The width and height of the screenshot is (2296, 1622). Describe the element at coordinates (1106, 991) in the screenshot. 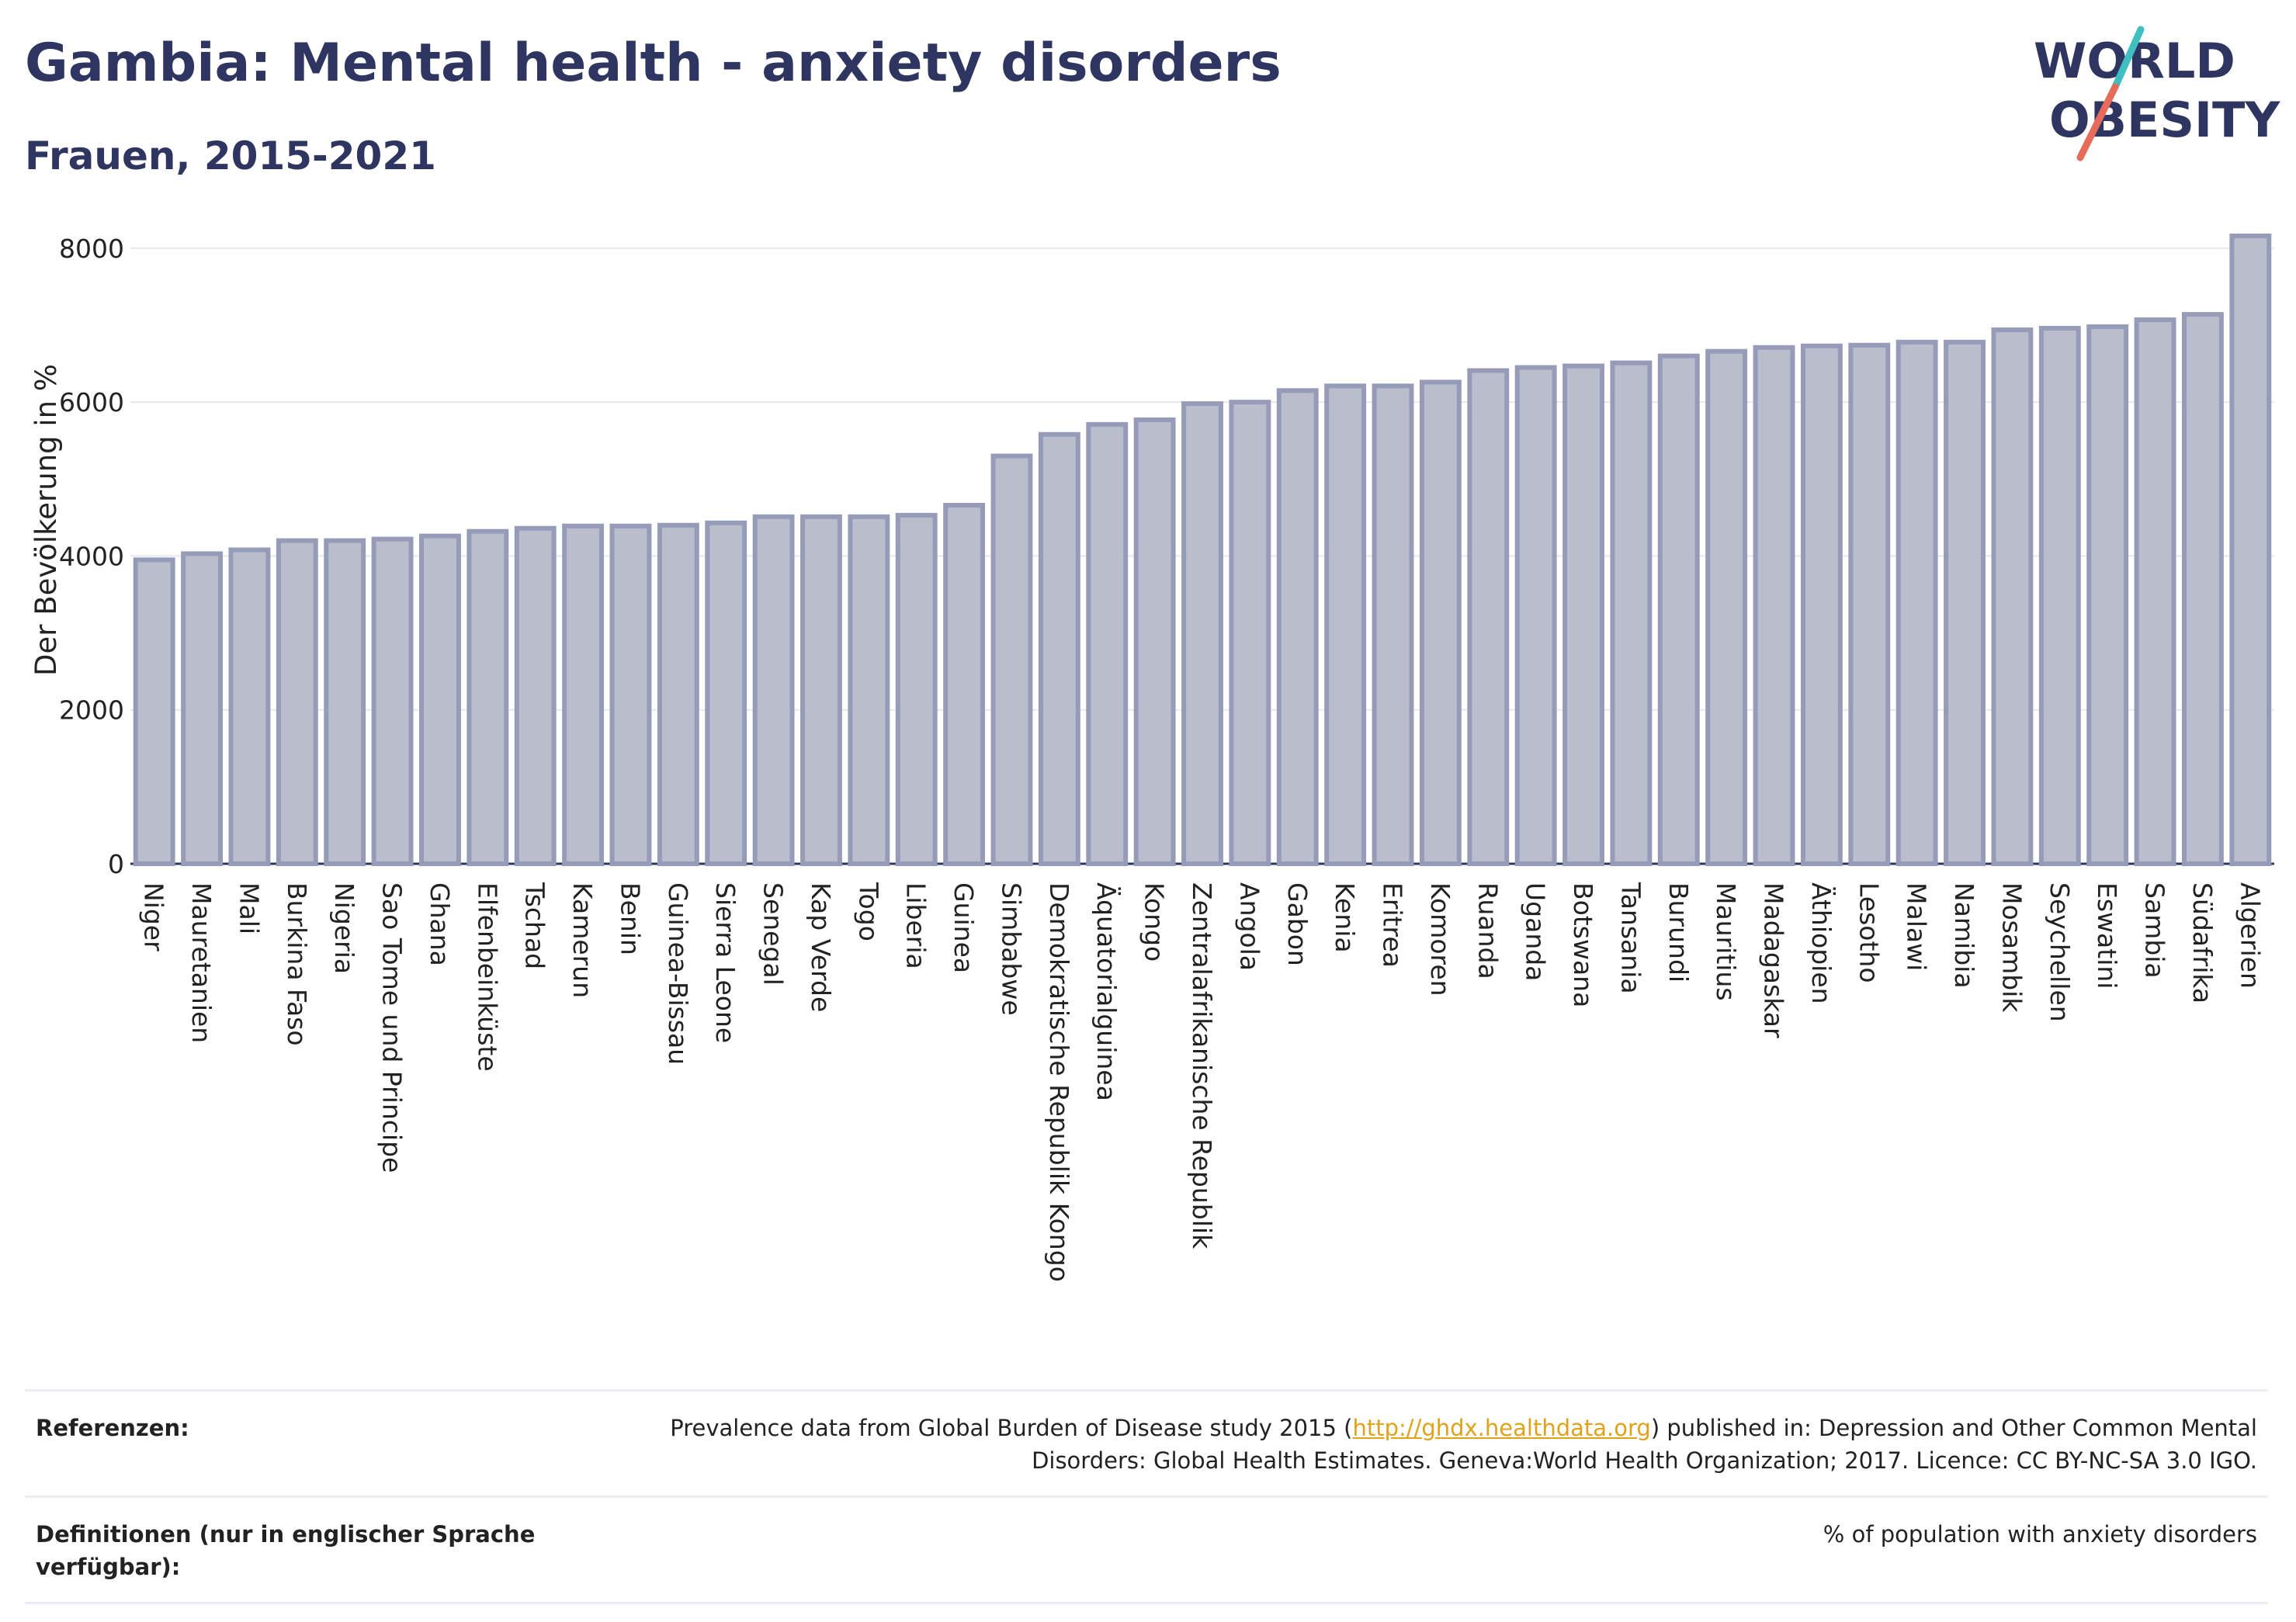

I see `x-category-label: Äquatorialguinea` at that location.